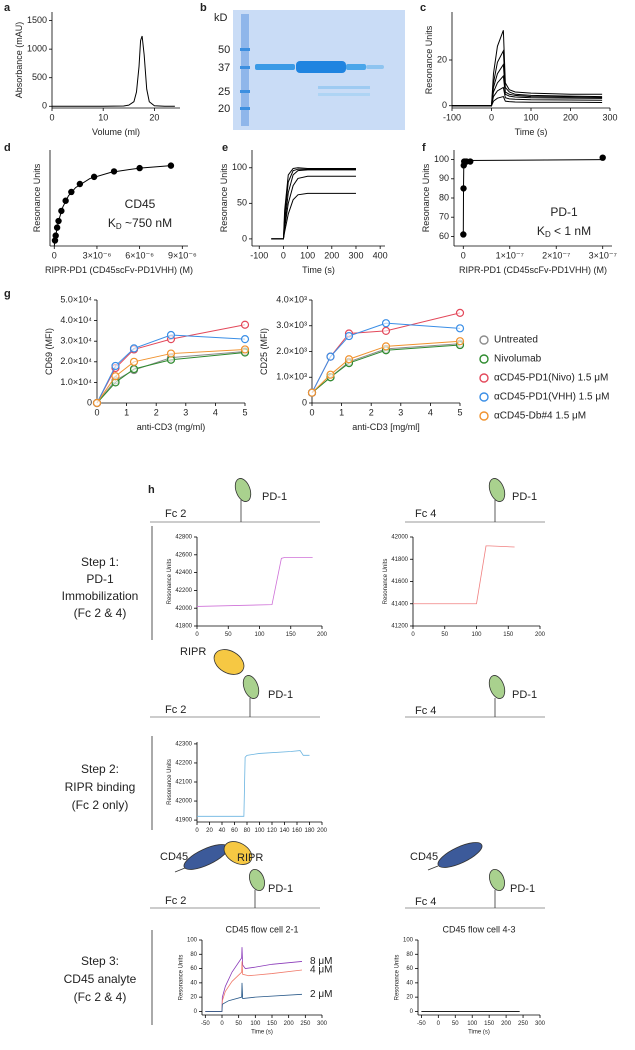 This screenshot has width=635, height=1050. What do you see at coordinates (126, 413) in the screenshot?
I see `x-tick-label: 1` at bounding box center [126, 413].